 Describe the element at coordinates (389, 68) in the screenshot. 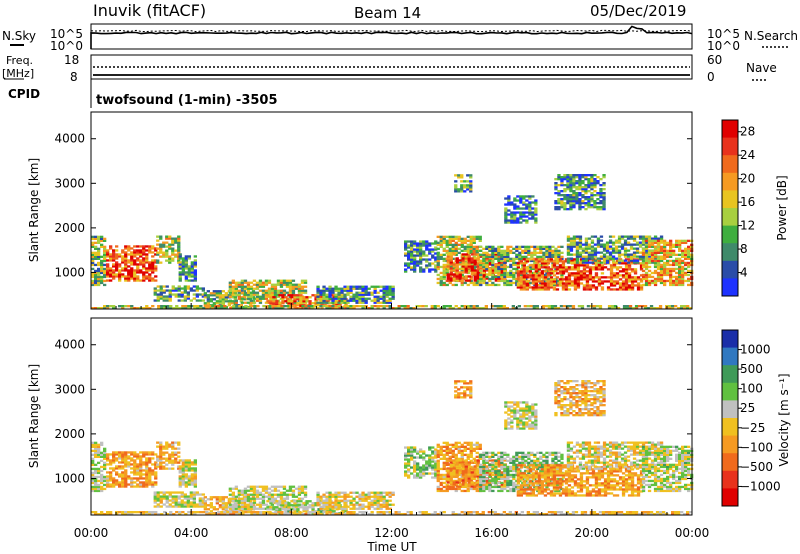

I see `freq-panel: Freq. [MHz] 18 8 60 0 Nave` at that location.